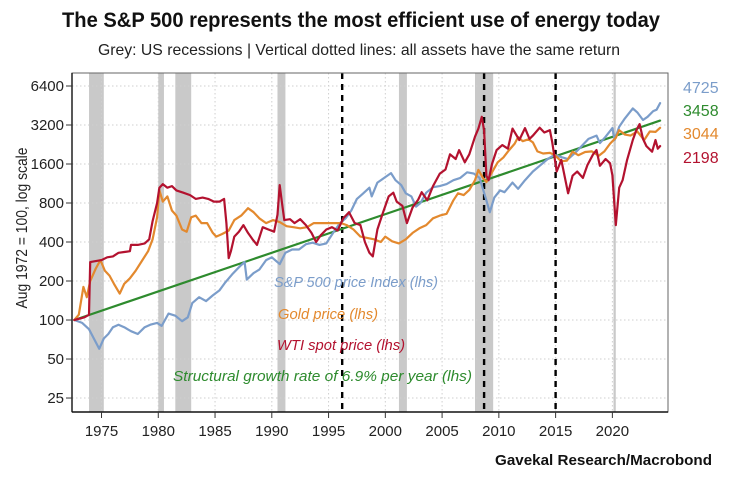 This screenshot has height=481, width=741. I want to click on end-label-structural-growth: 3458, so click(701, 111).